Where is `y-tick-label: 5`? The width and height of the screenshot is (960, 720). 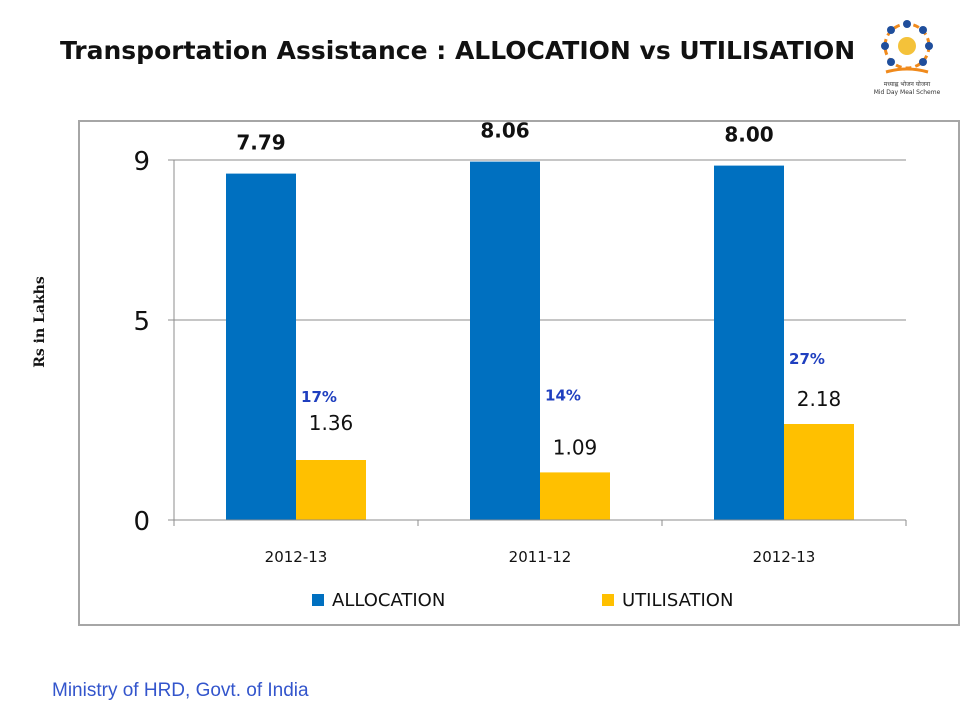 y-tick-label: 5 is located at coordinates (141, 322).